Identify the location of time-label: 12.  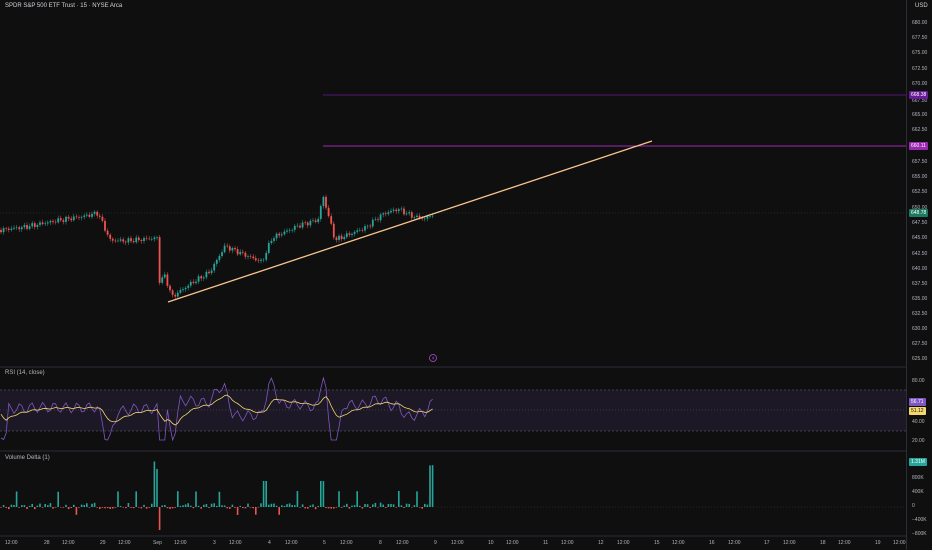
(601, 543).